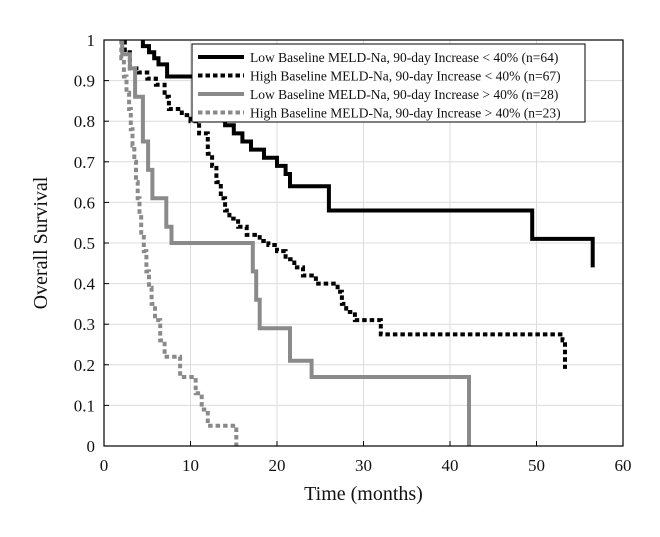 The width and height of the screenshot is (660, 537). Describe the element at coordinates (85, 284) in the screenshot. I see `y-tick-label: 0.4` at that location.